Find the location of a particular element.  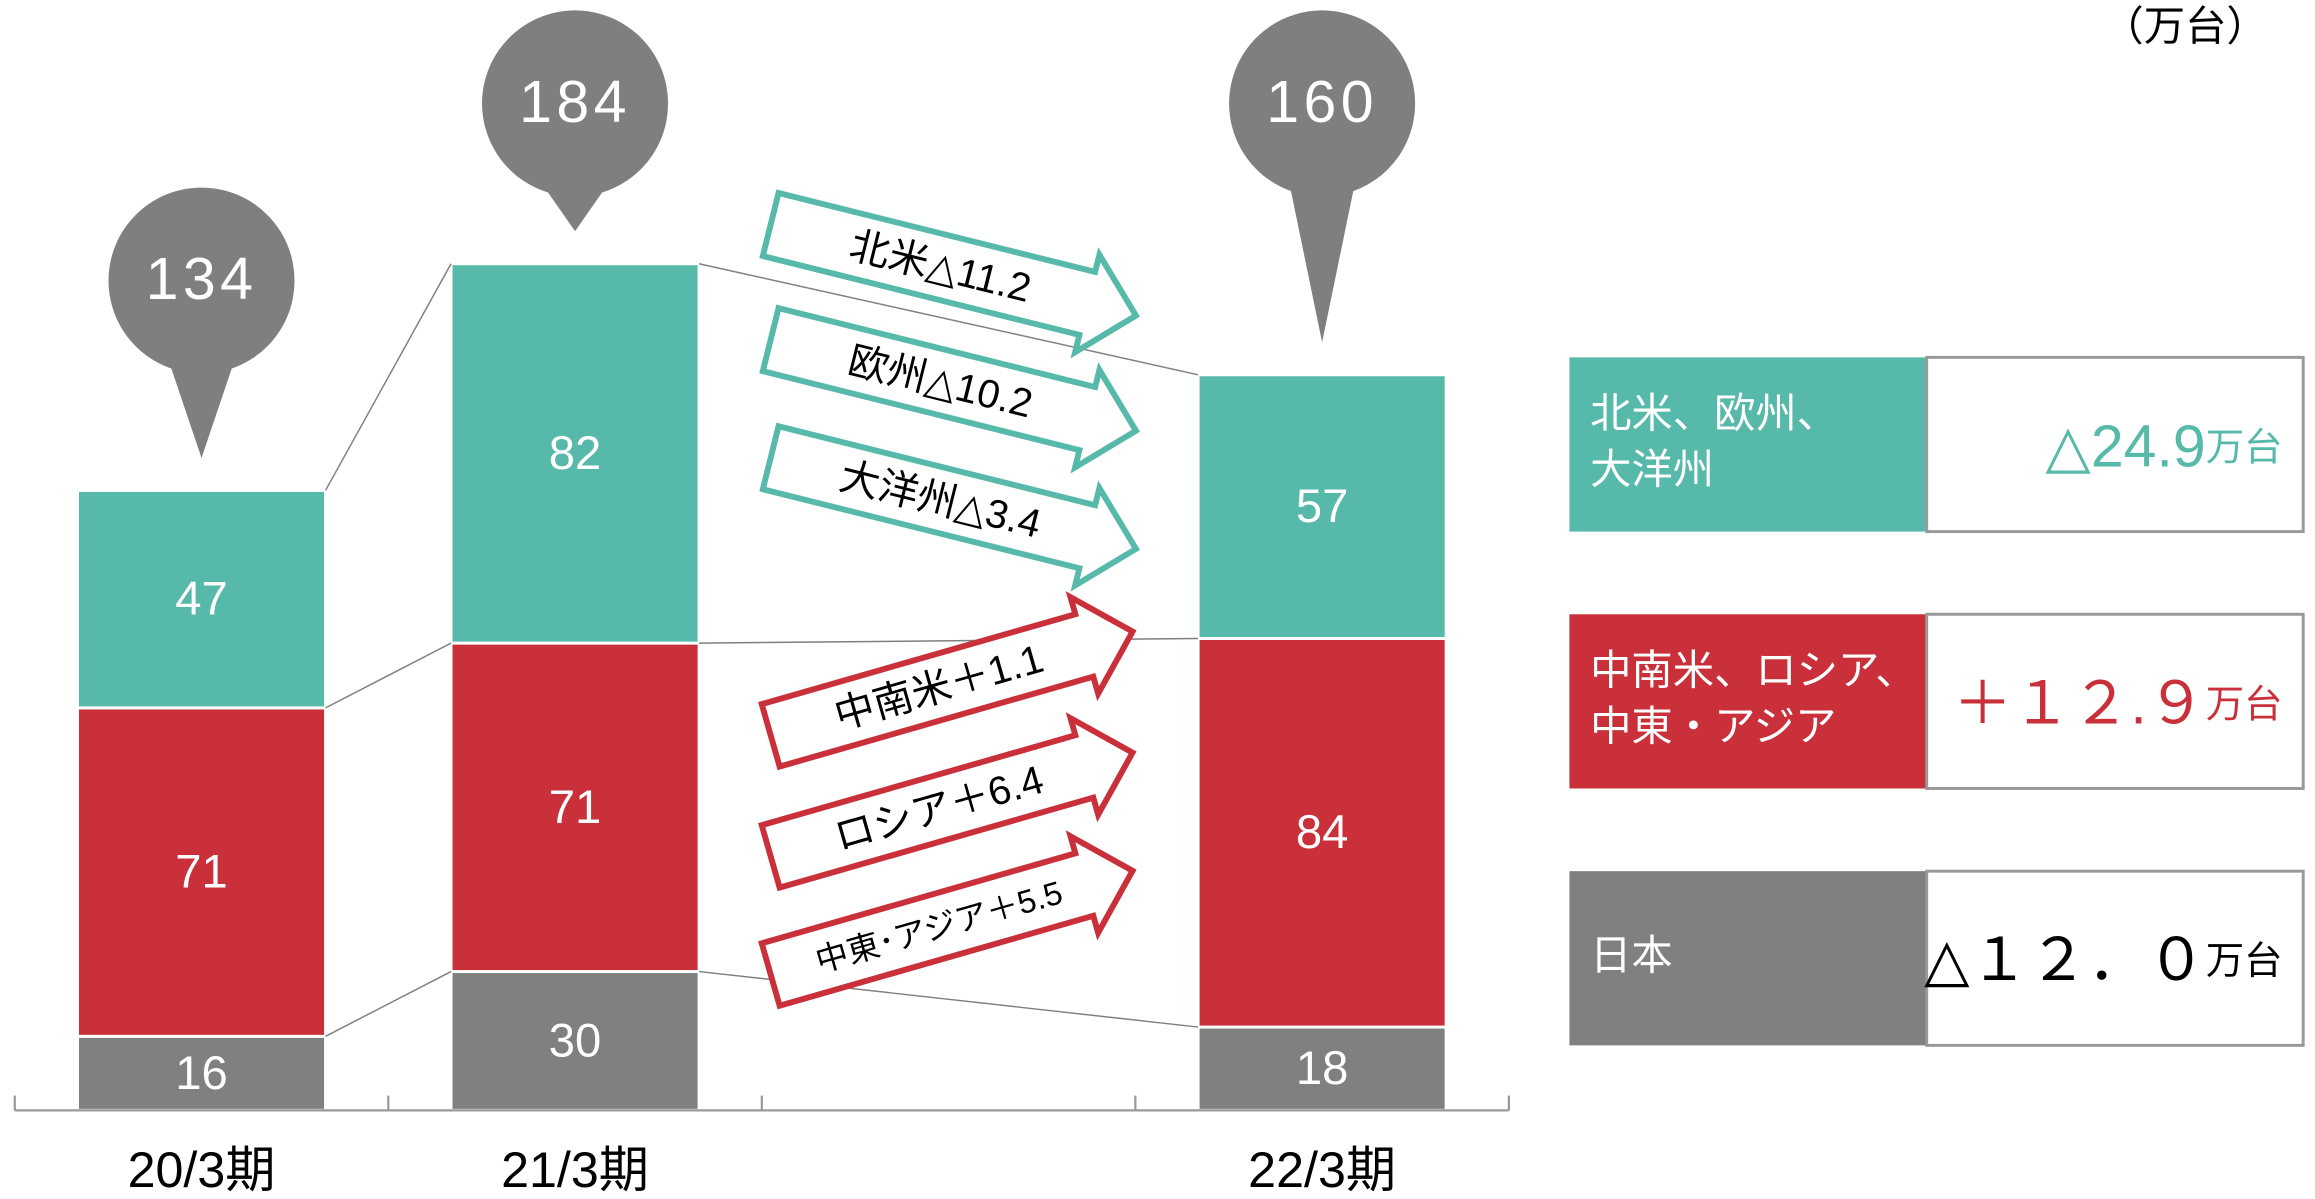

total-label: 134 is located at coordinates (202, 279).